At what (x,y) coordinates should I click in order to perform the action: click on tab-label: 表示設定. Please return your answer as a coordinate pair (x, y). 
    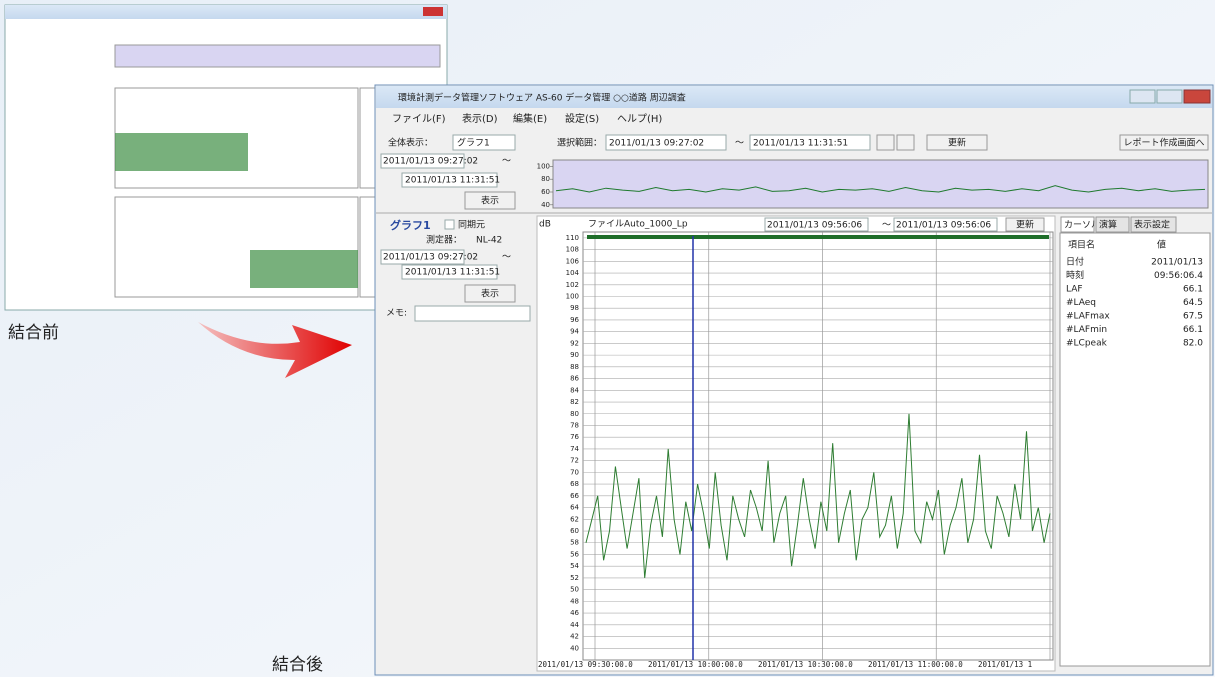
    Looking at the image, I should click on (1152, 225).